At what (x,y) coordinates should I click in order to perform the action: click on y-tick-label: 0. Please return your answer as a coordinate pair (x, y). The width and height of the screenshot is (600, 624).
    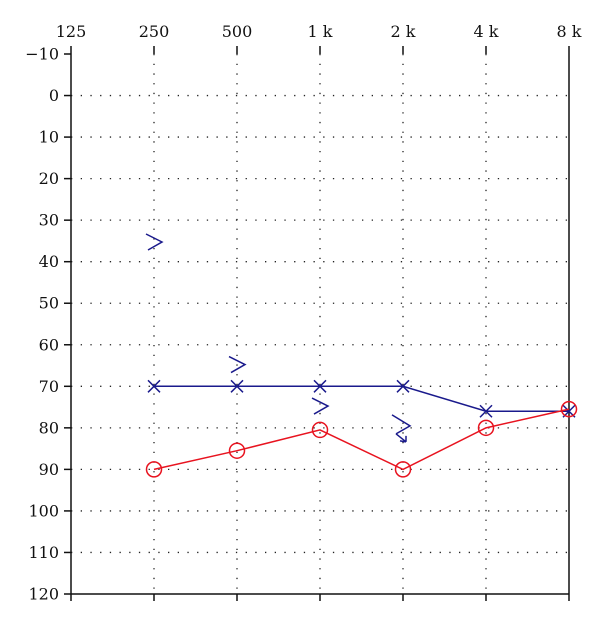
    Looking at the image, I should click on (54, 95).